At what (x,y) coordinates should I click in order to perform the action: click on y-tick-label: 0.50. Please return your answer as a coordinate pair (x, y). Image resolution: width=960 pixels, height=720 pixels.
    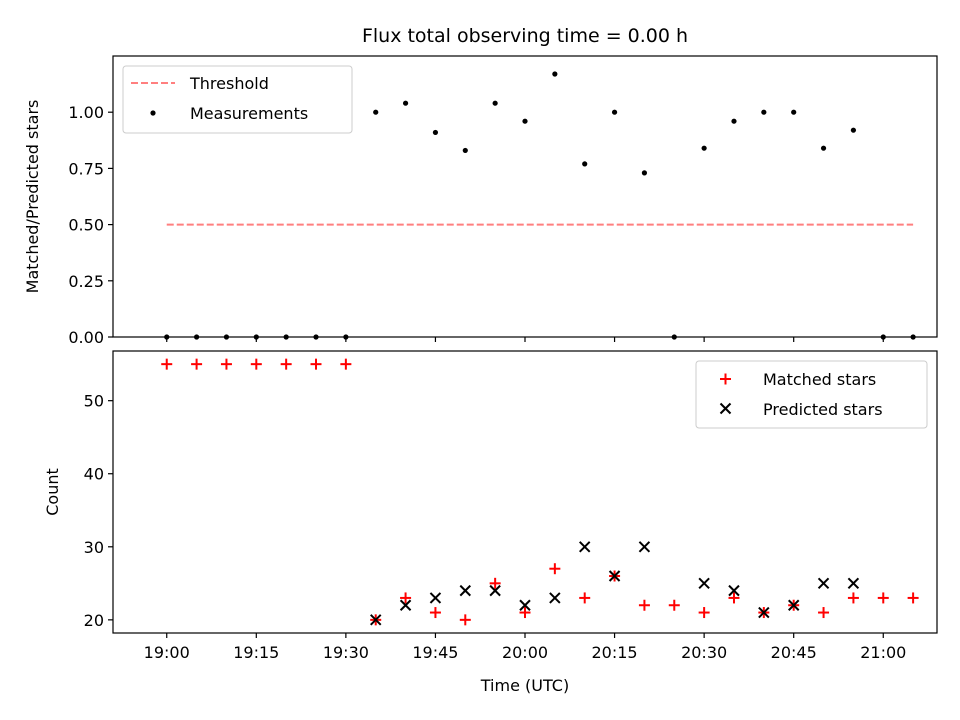
    Looking at the image, I should click on (86, 225).